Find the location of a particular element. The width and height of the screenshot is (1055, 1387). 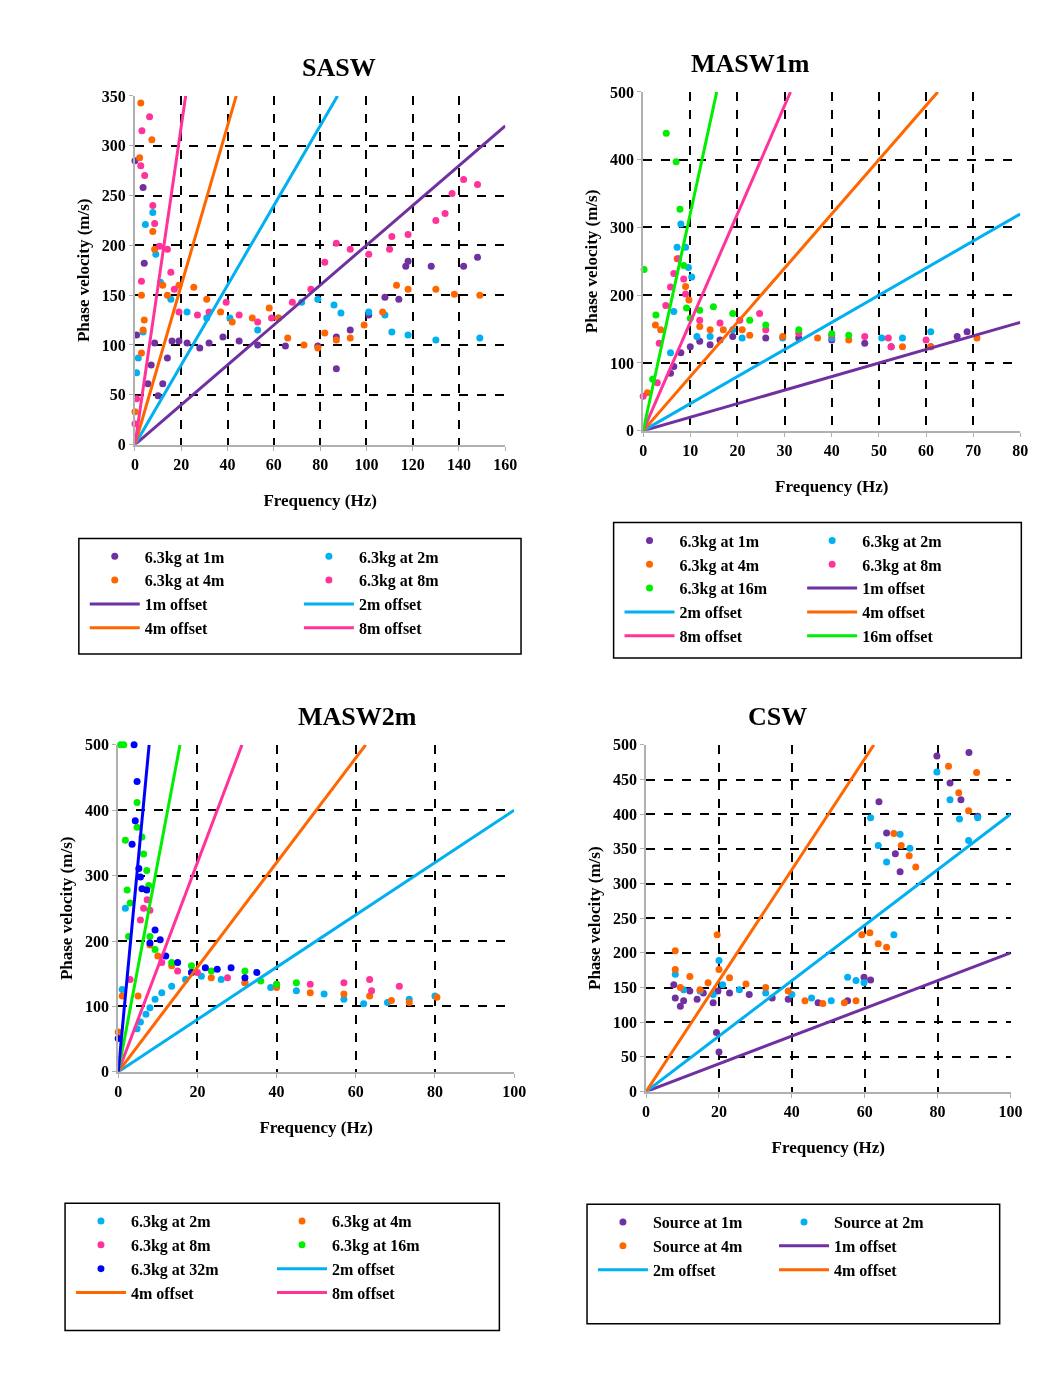

chart-title: MASW1m is located at coordinates (750, 63).